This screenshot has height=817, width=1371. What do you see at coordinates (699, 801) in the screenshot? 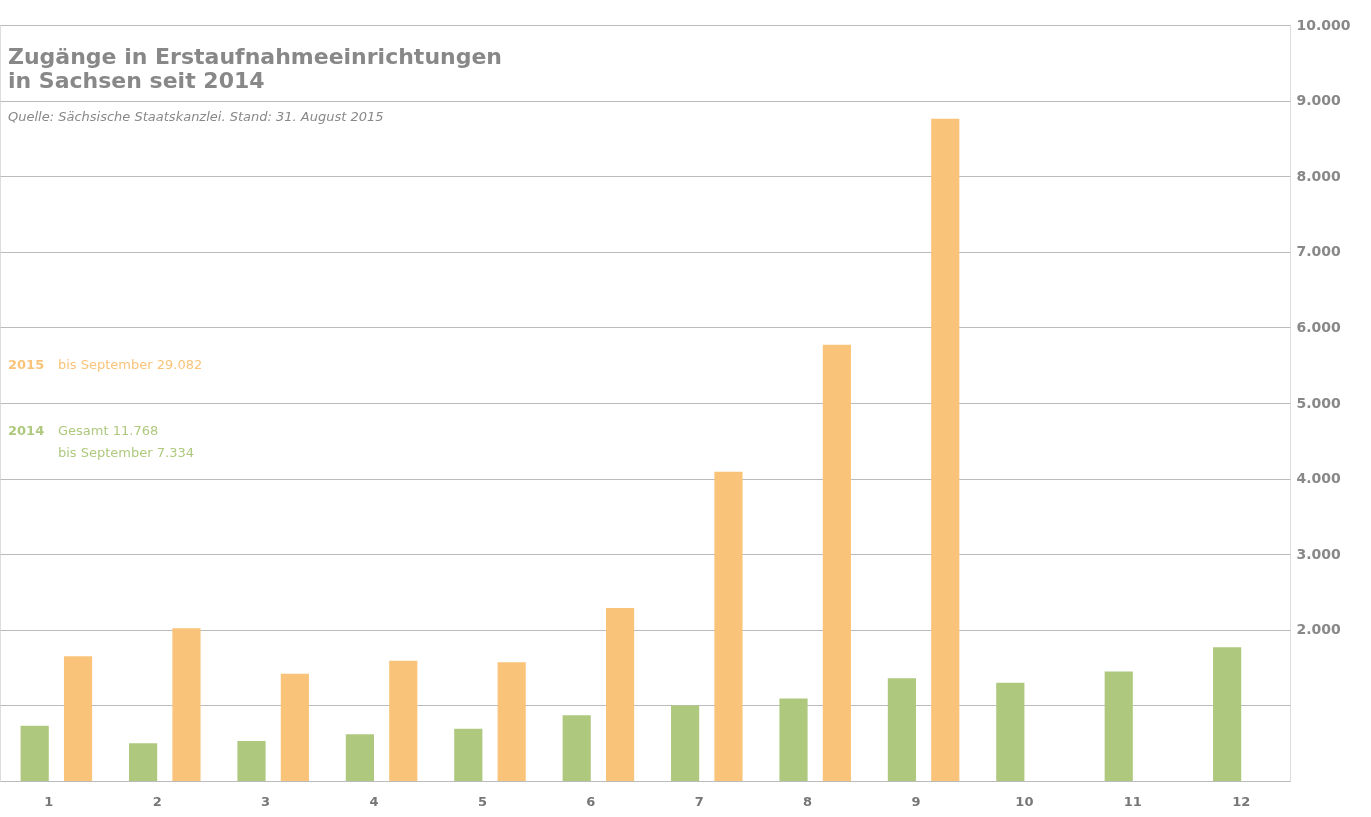
I see `x-tick-label: 7` at bounding box center [699, 801].